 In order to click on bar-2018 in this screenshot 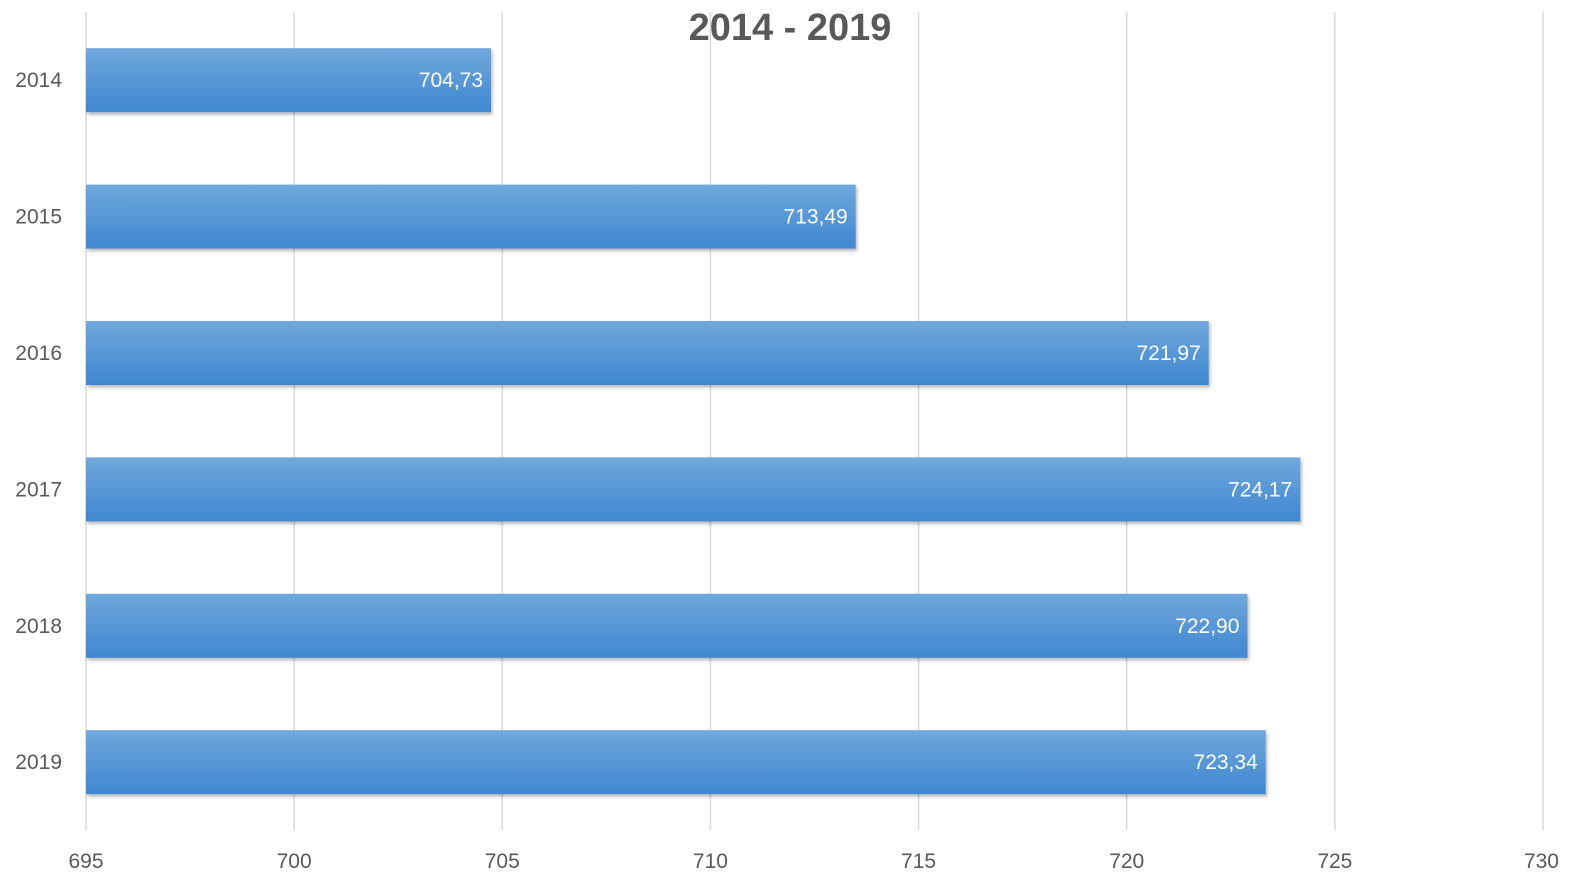, I will do `click(667, 625)`.